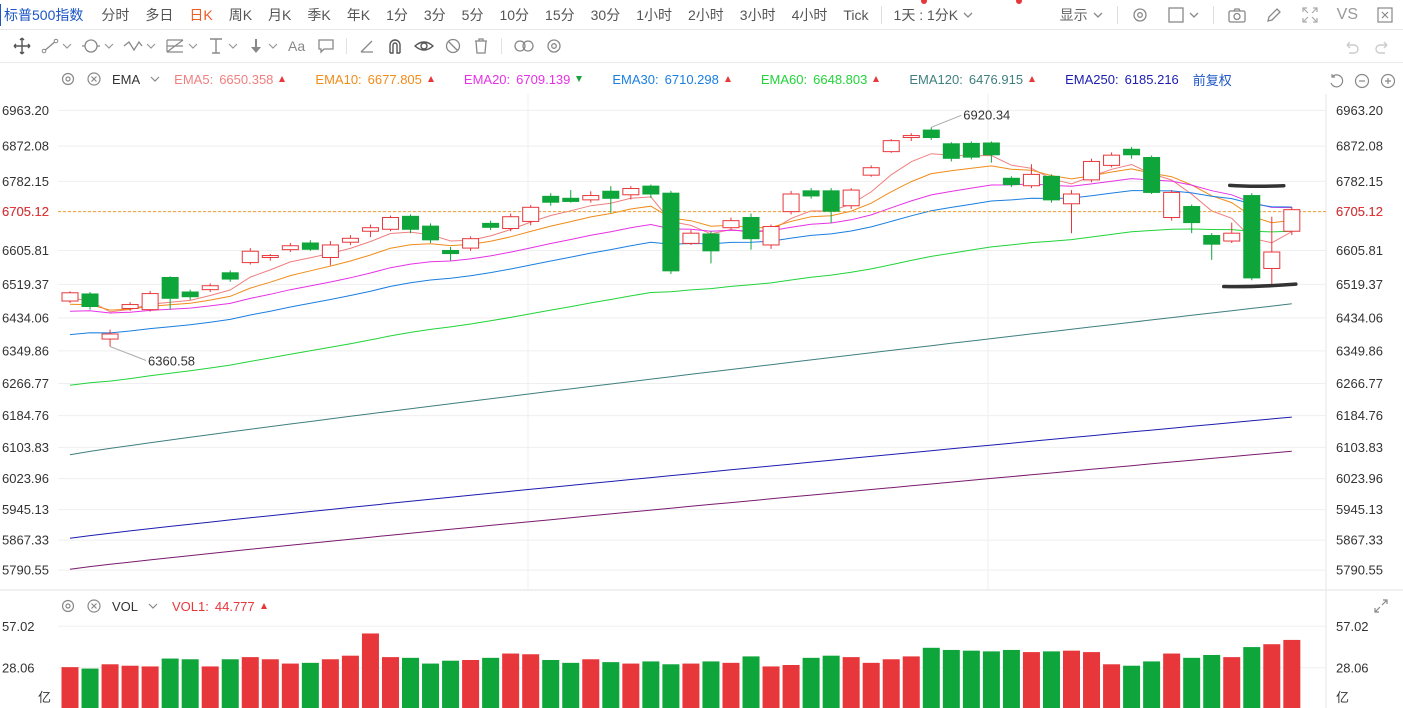 The height and width of the screenshot is (708, 1403). I want to click on close-circle-icon, so click(94, 606).